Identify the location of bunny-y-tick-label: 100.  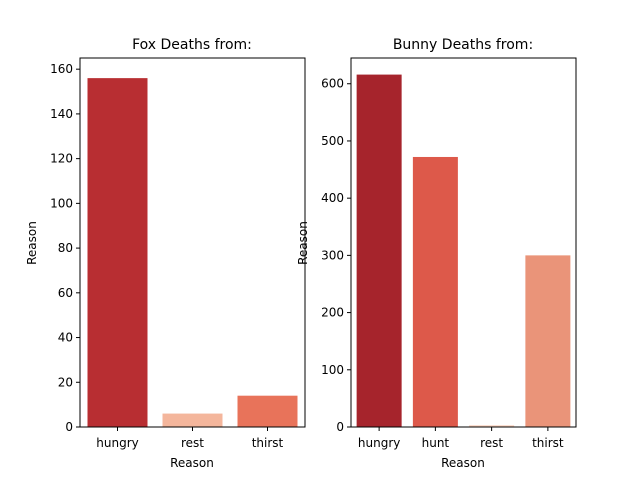
(332, 370).